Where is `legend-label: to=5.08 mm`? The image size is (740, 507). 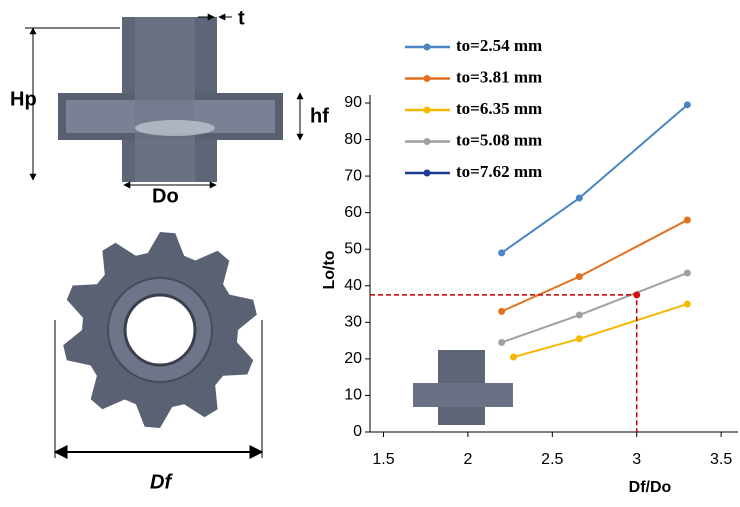
legend-label: to=5.08 mm is located at coordinates (499, 139).